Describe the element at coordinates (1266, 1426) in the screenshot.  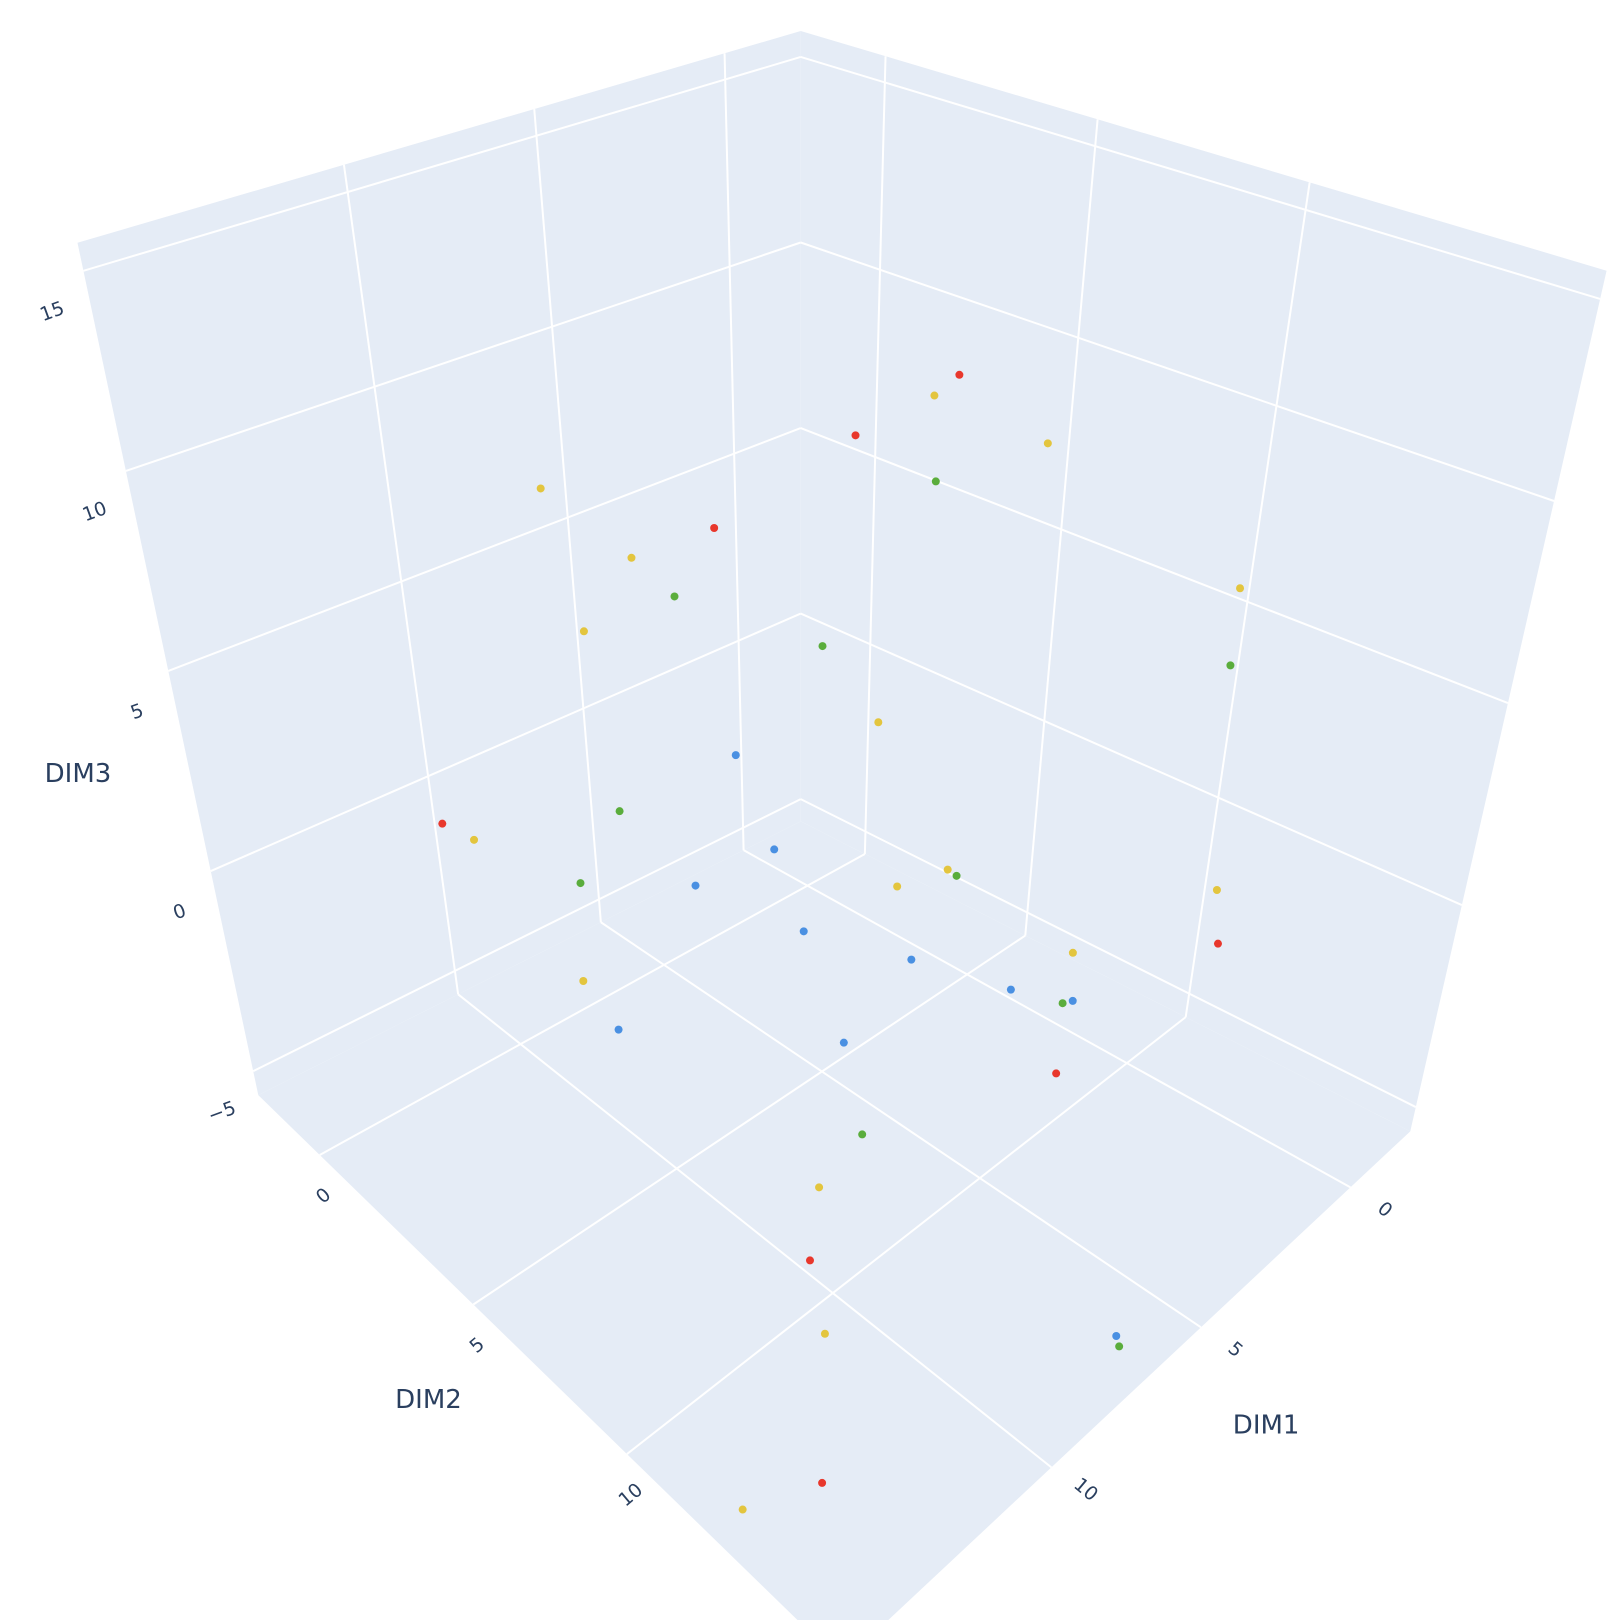
I see `x-axis-title: DIM1` at that location.